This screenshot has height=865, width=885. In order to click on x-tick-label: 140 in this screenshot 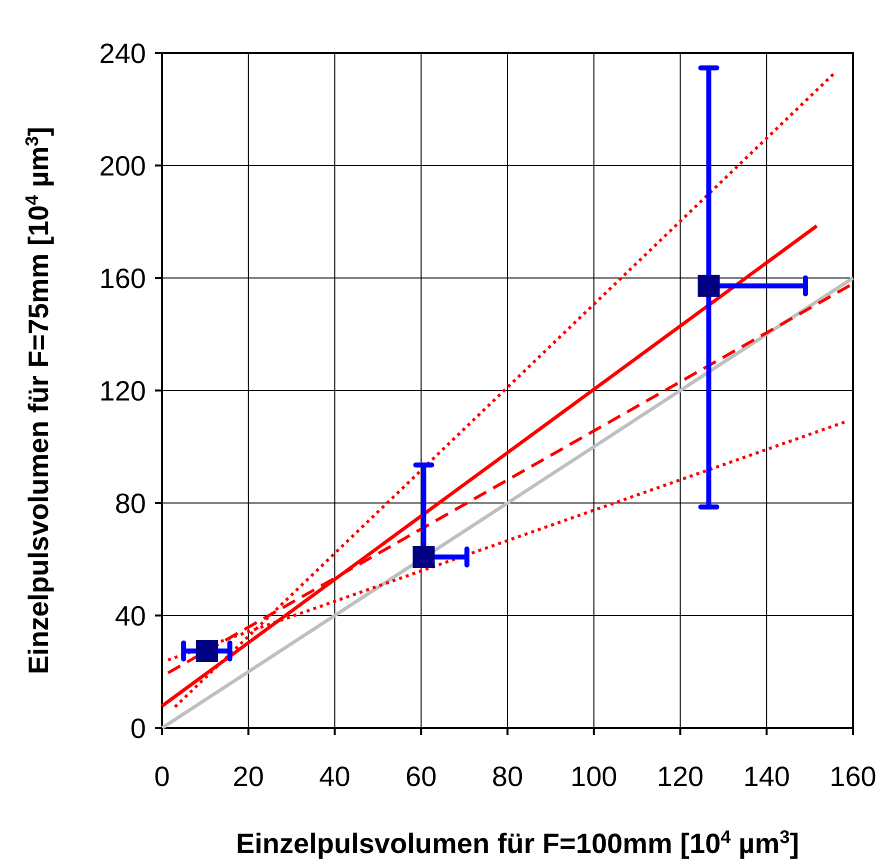, I will do `click(766, 776)`.